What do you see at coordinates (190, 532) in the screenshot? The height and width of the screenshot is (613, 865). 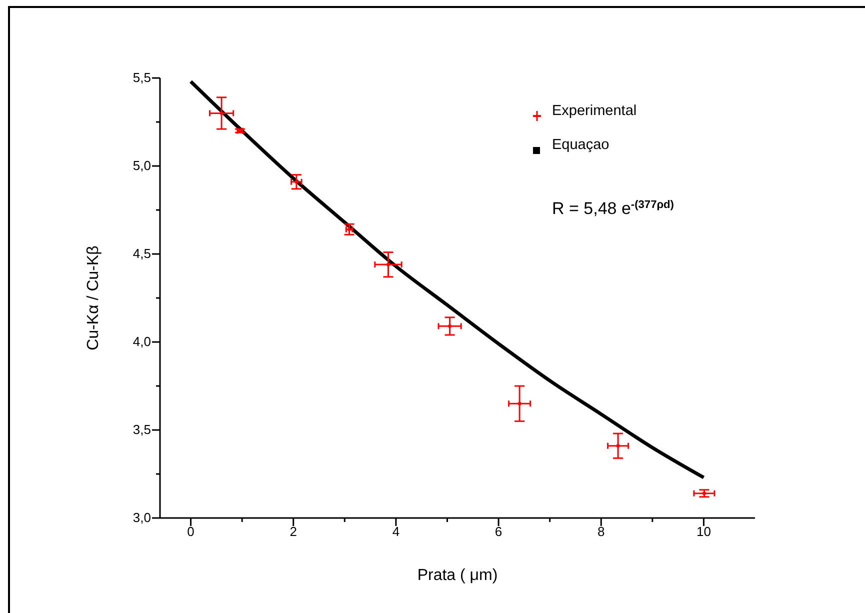 I see `x-tick-label: 0` at bounding box center [190, 532].